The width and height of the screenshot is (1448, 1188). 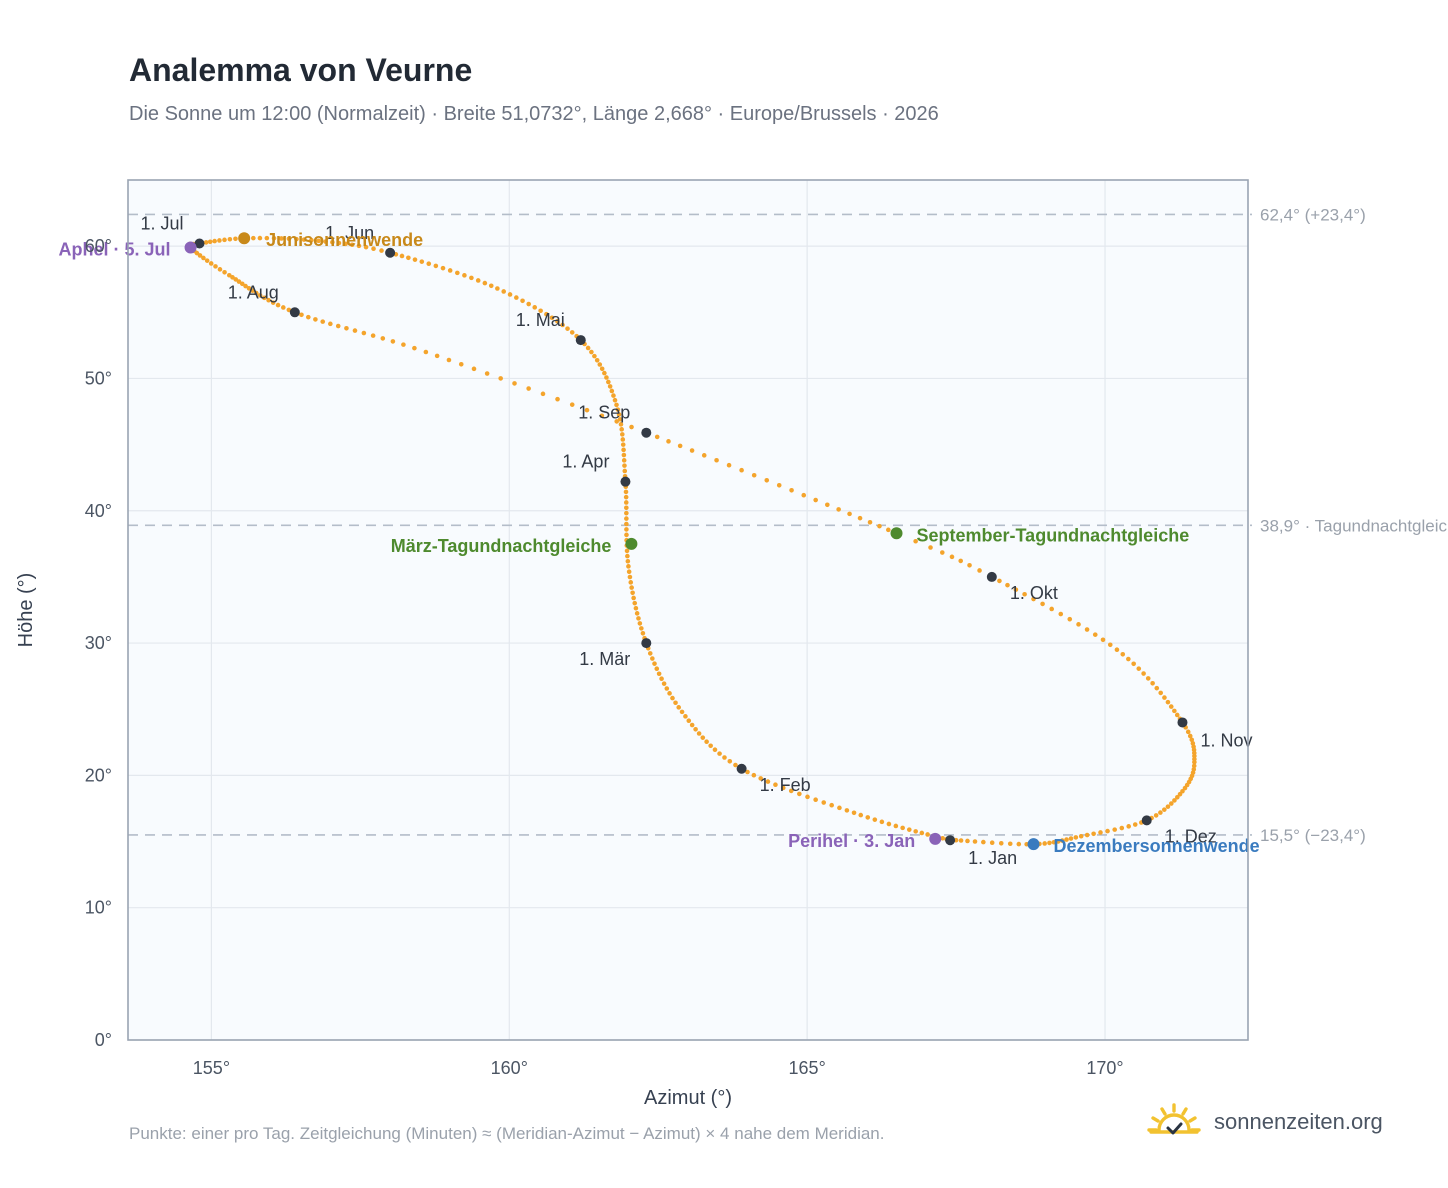 What do you see at coordinates (1298, 1121) in the screenshot?
I see `brand-name: sonnenzeiten.org` at bounding box center [1298, 1121].